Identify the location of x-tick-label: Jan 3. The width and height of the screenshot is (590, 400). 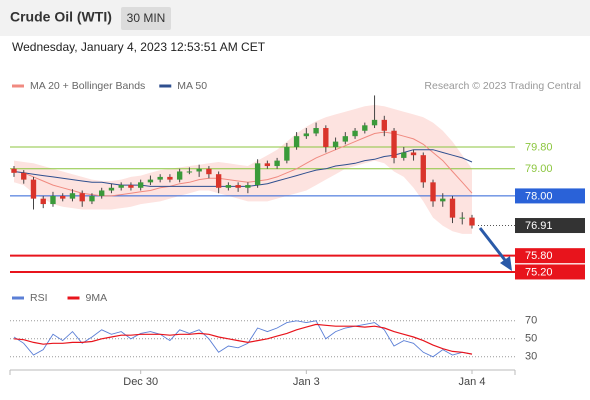
(306, 382).